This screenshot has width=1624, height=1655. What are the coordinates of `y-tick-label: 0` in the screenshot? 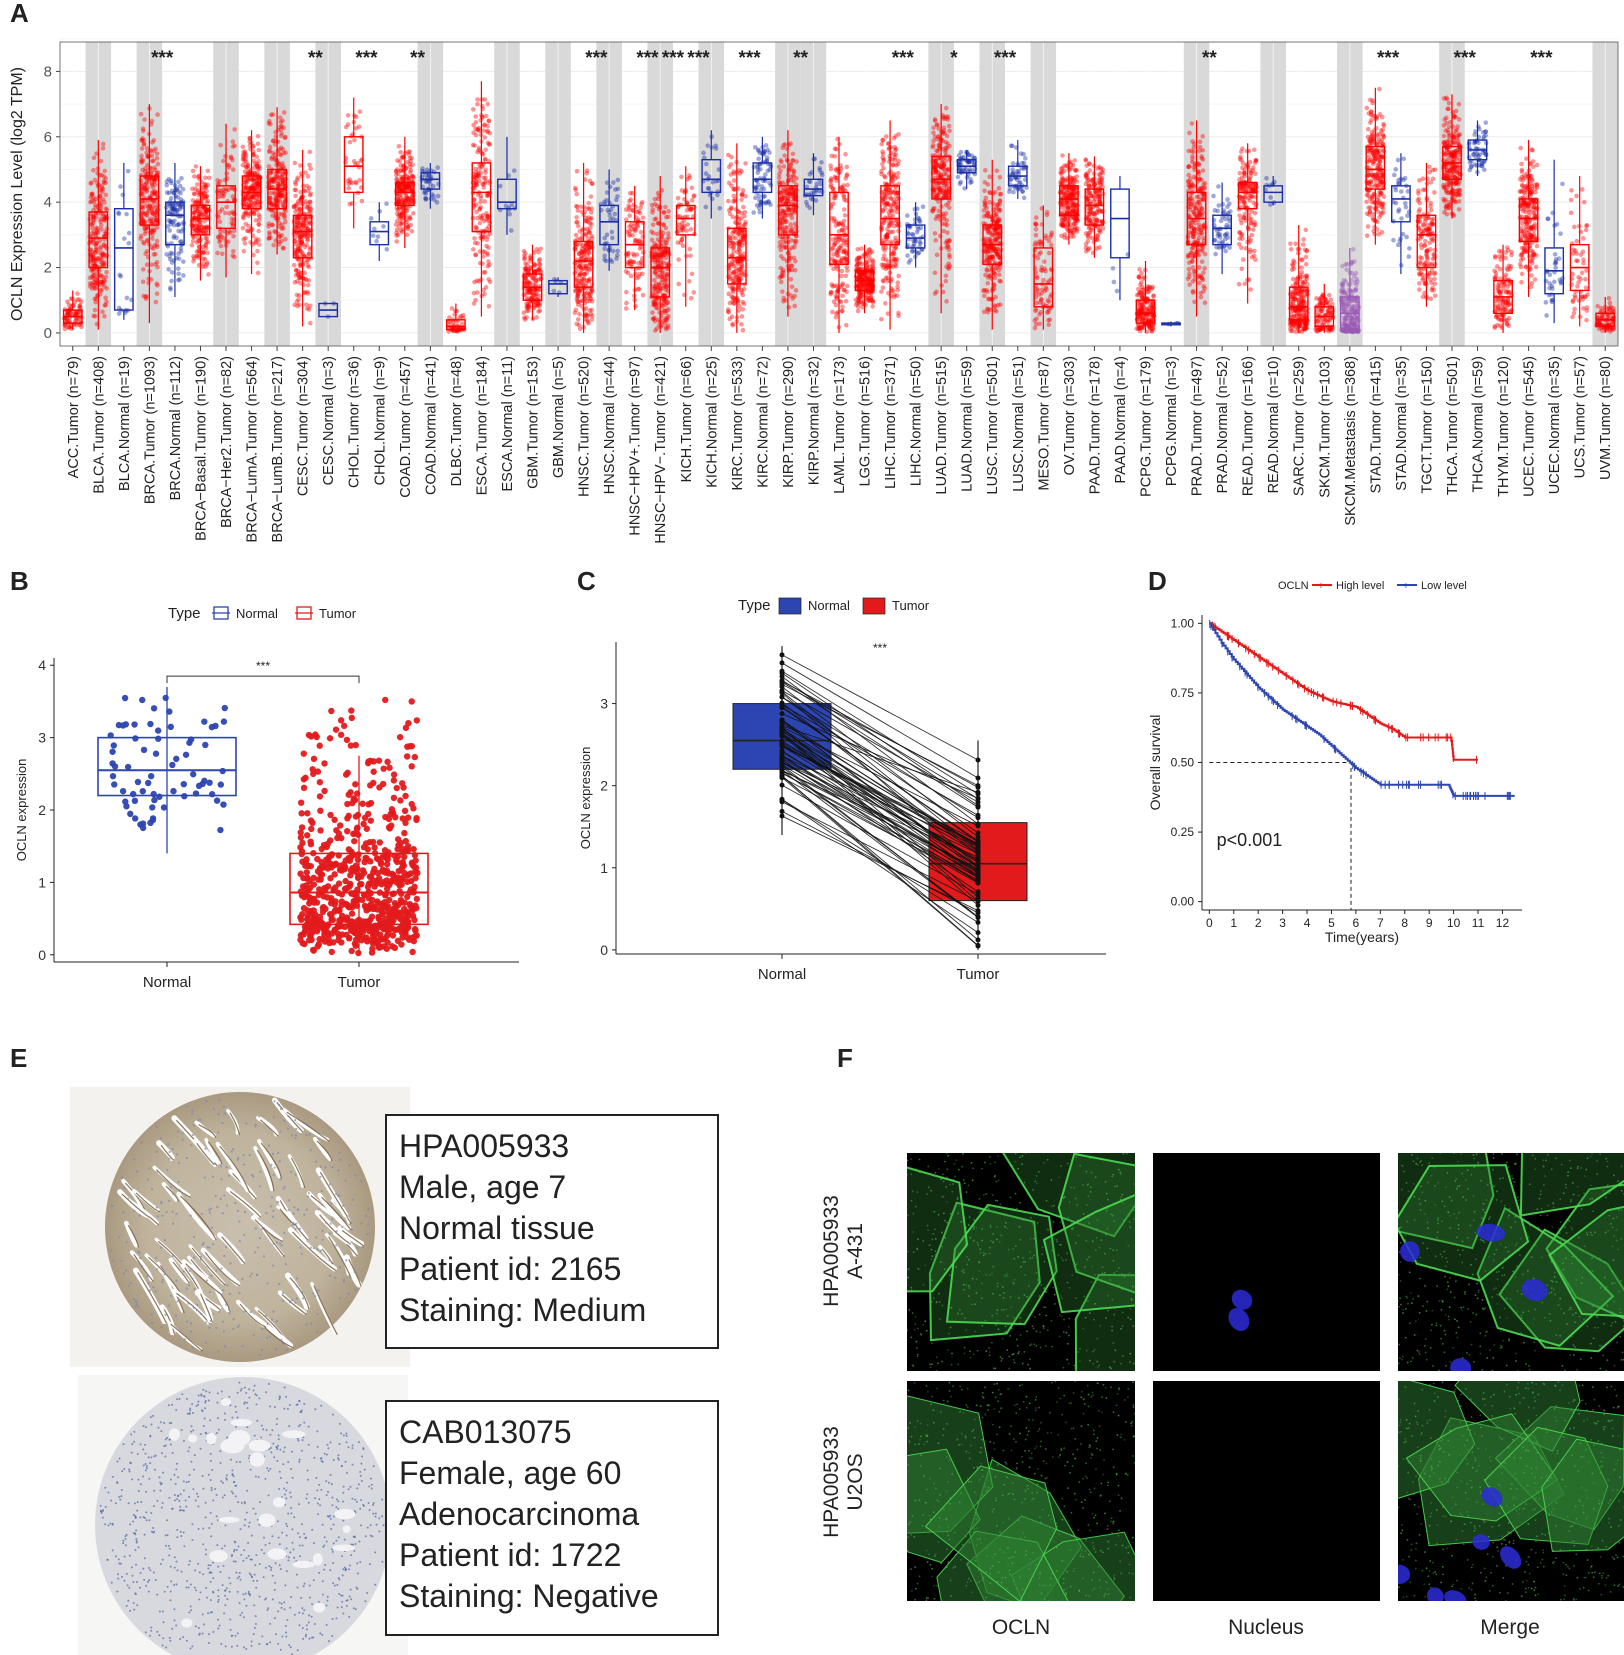 It's located at (48, 333).